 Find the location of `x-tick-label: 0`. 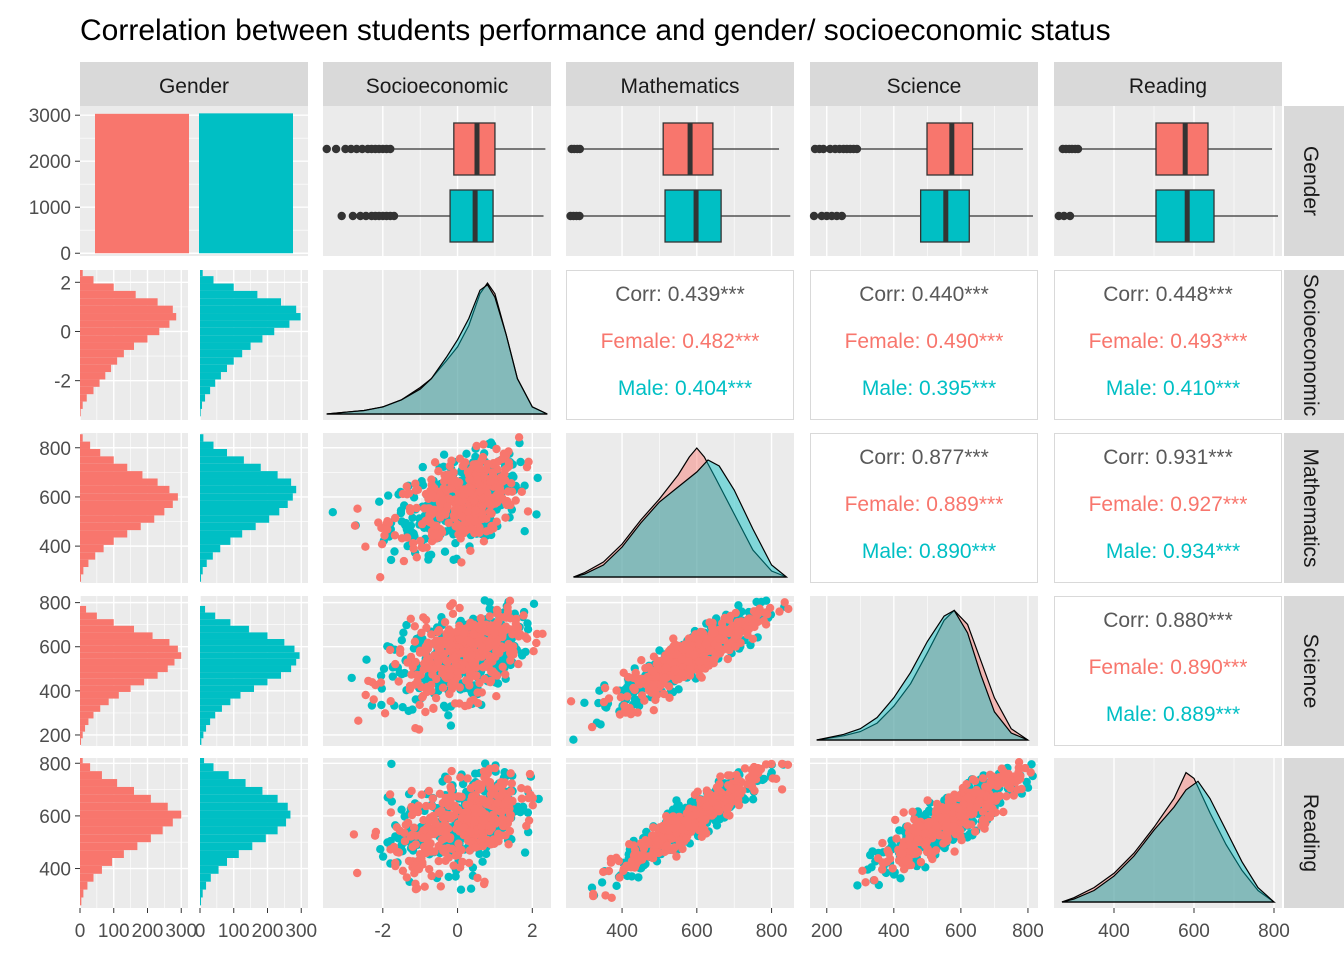

x-tick-label: 0 is located at coordinates (80, 931).